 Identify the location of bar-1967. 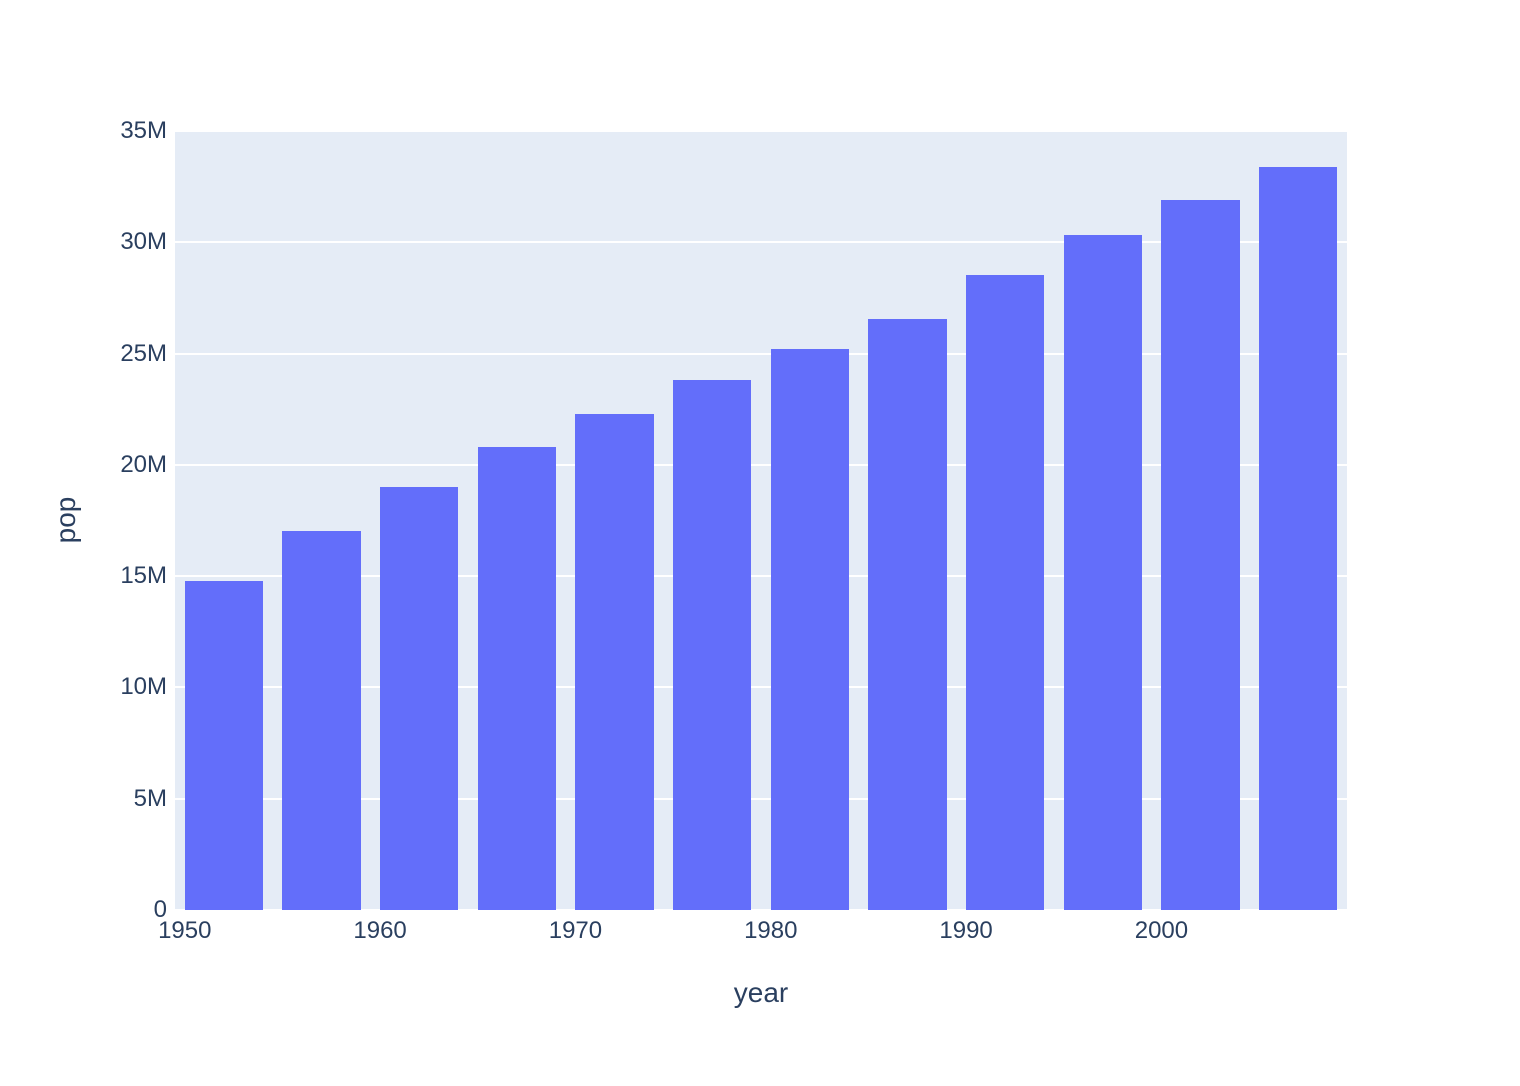
(516, 678).